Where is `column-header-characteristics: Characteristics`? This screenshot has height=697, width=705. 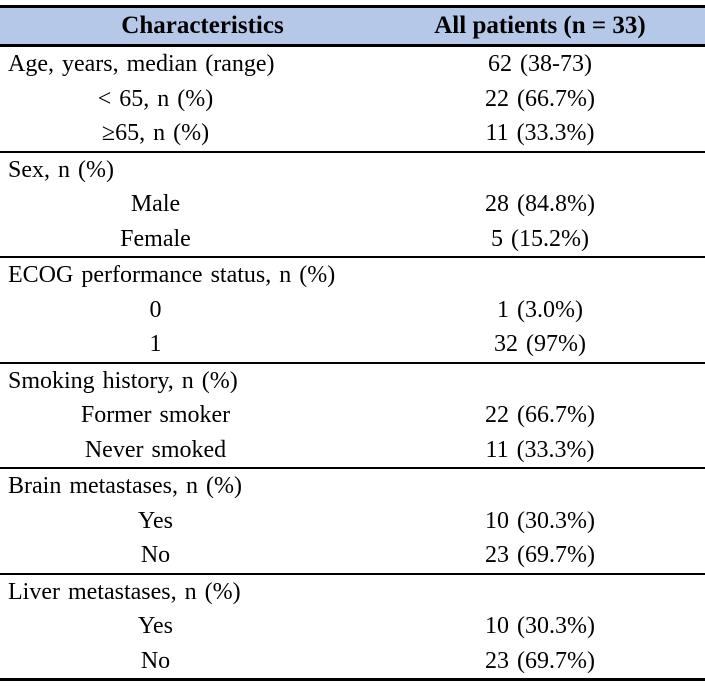
column-header-characteristics: Characteristics is located at coordinates (202, 25).